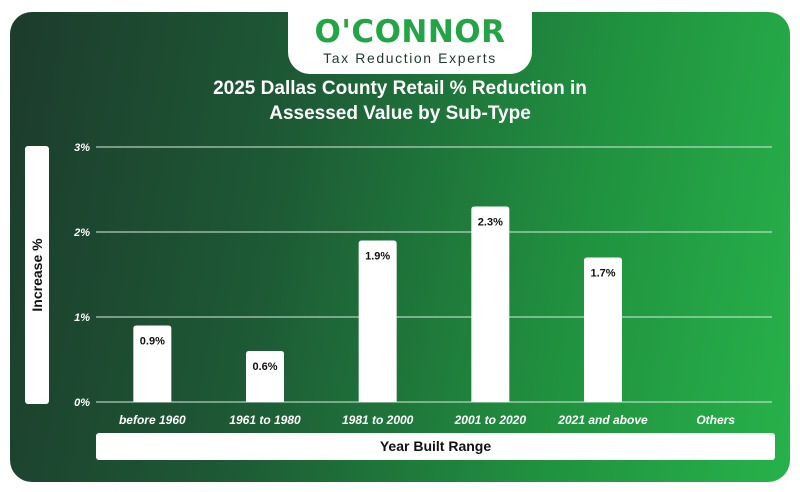  I want to click on bar-data-label: 0.9%, so click(152, 342).